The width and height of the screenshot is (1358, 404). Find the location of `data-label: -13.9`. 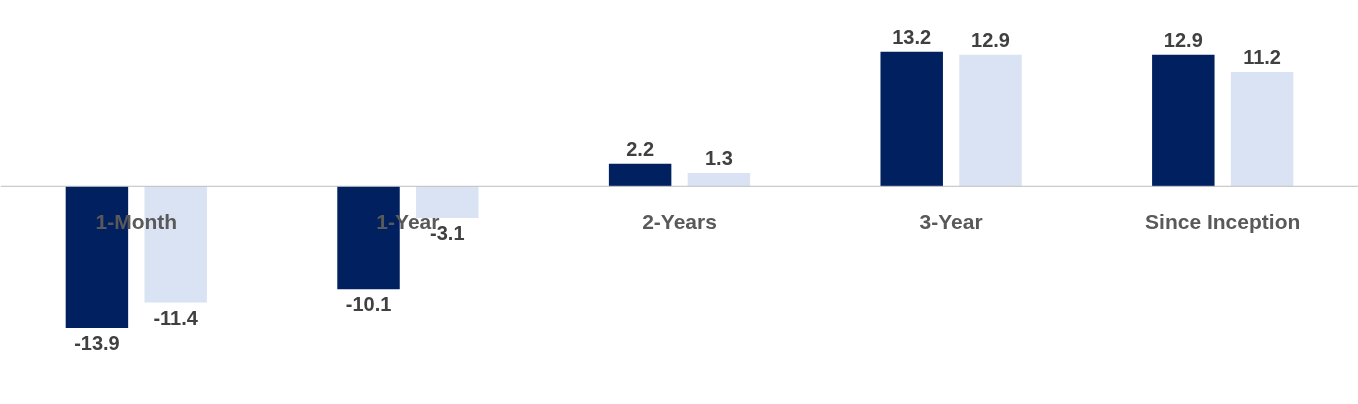

data-label: -13.9 is located at coordinates (97, 343).